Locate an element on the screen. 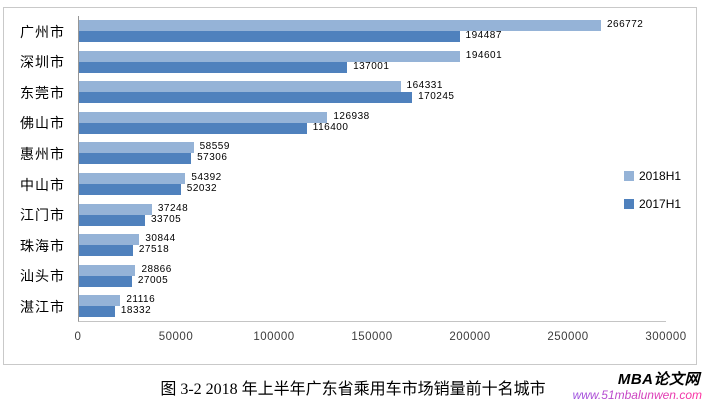 The width and height of the screenshot is (706, 406). bar-value-label: 33705 is located at coordinates (166, 219).